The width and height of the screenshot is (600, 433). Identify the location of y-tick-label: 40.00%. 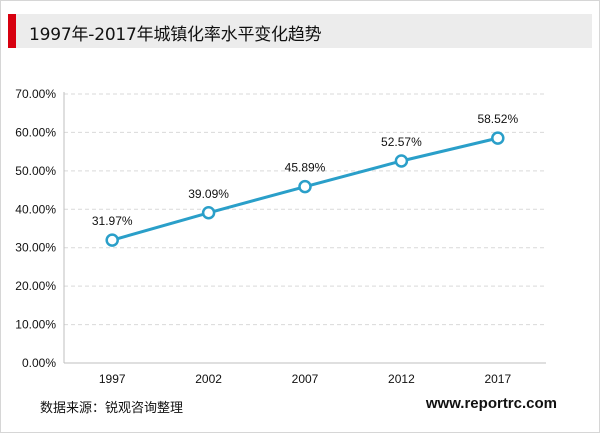
(35, 209).